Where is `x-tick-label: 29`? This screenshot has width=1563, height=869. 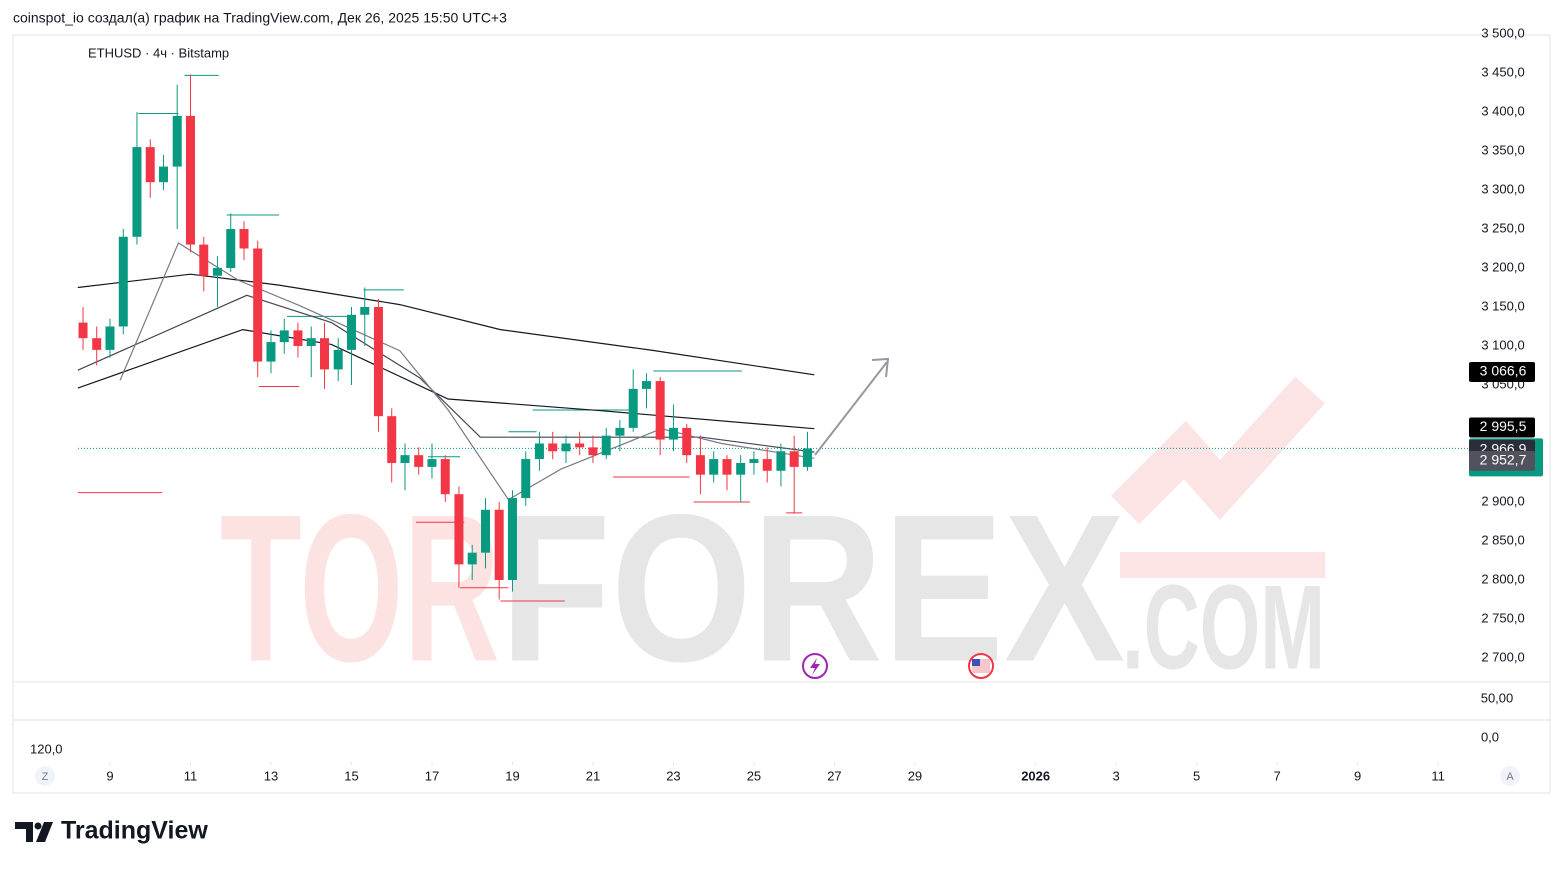
x-tick-label: 29 is located at coordinates (915, 775).